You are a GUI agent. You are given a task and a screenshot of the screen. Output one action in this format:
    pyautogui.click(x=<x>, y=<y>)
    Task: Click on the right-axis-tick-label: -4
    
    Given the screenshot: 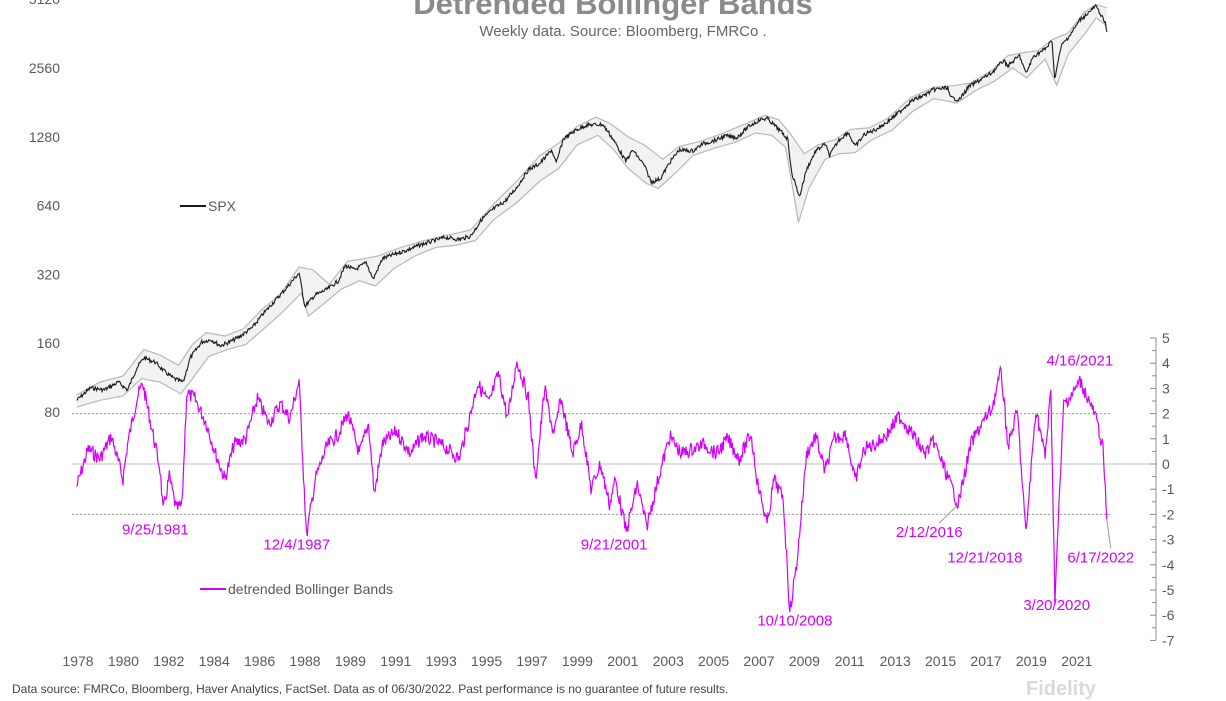 What is the action you would take?
    pyautogui.click(x=1168, y=565)
    